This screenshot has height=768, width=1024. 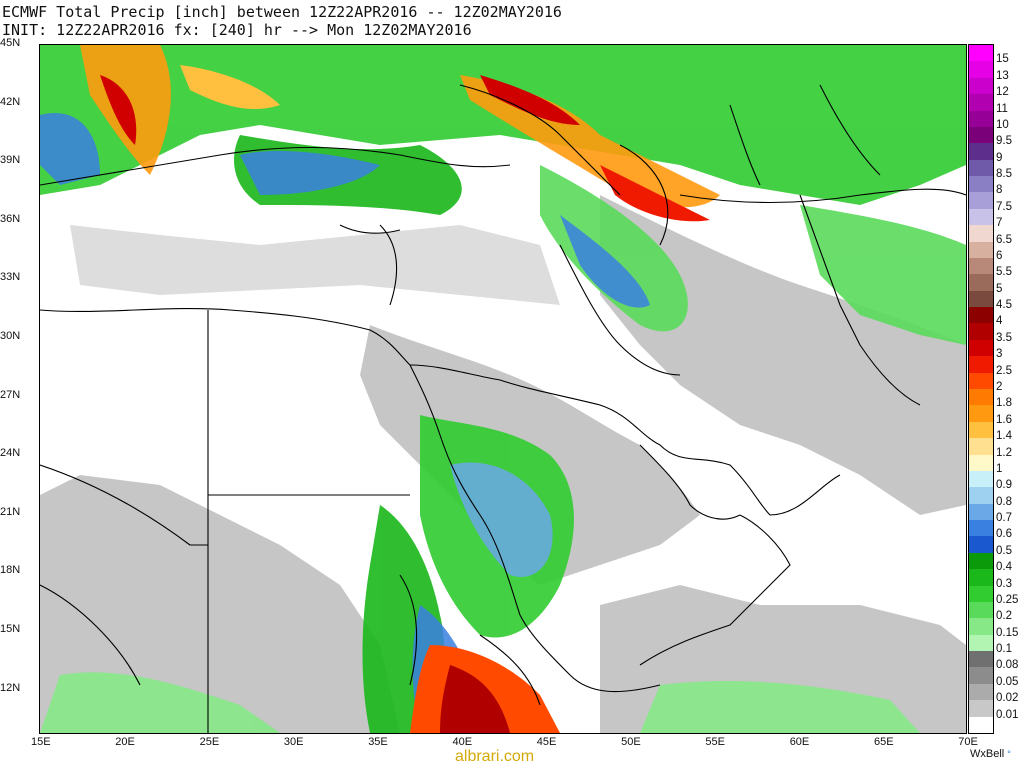 I want to click on lon-label: 35E, so click(x=378, y=742).